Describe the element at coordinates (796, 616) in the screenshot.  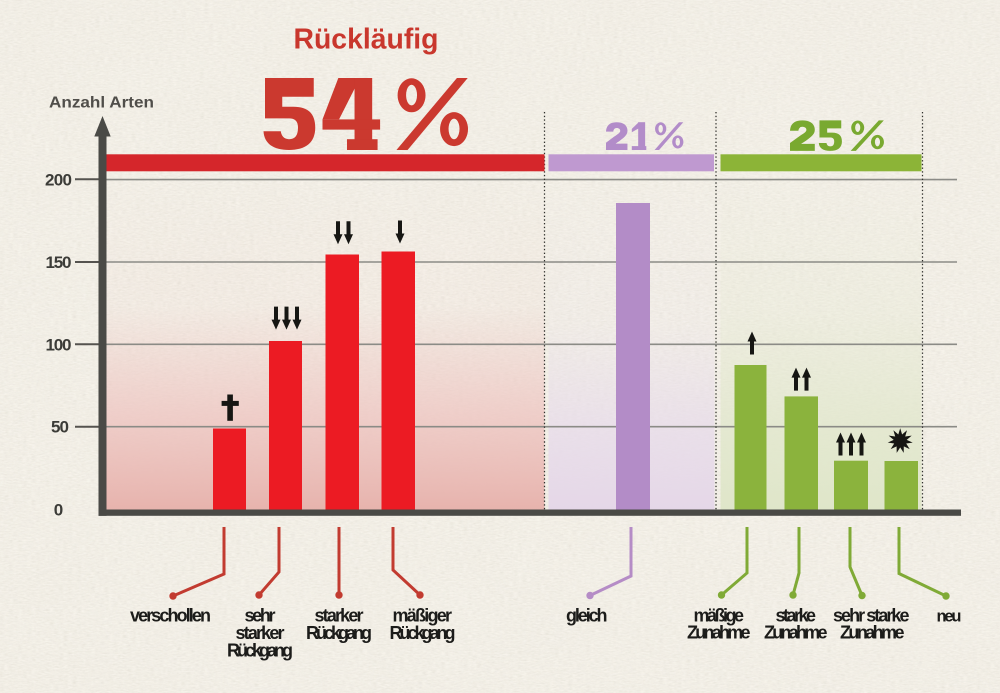
I see `svg-text: starke` at that location.